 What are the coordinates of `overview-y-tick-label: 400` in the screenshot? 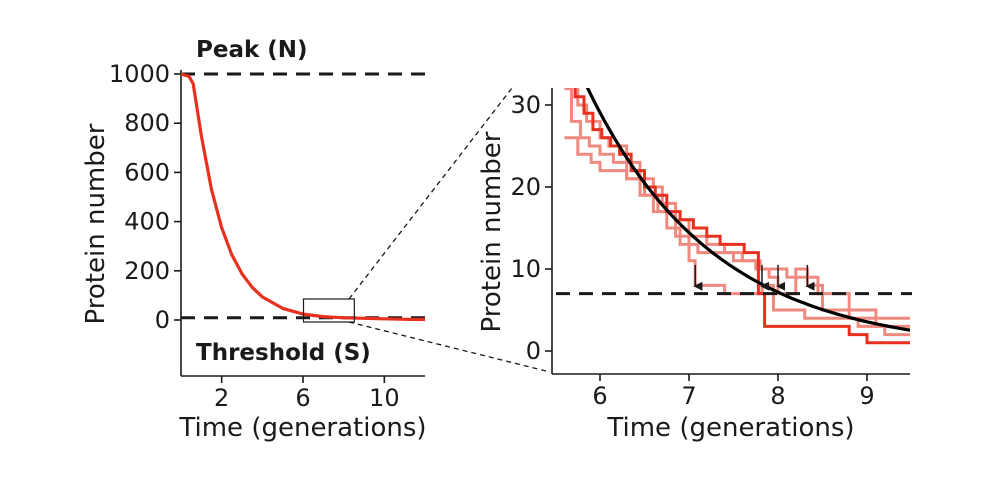 It's located at (147, 222).